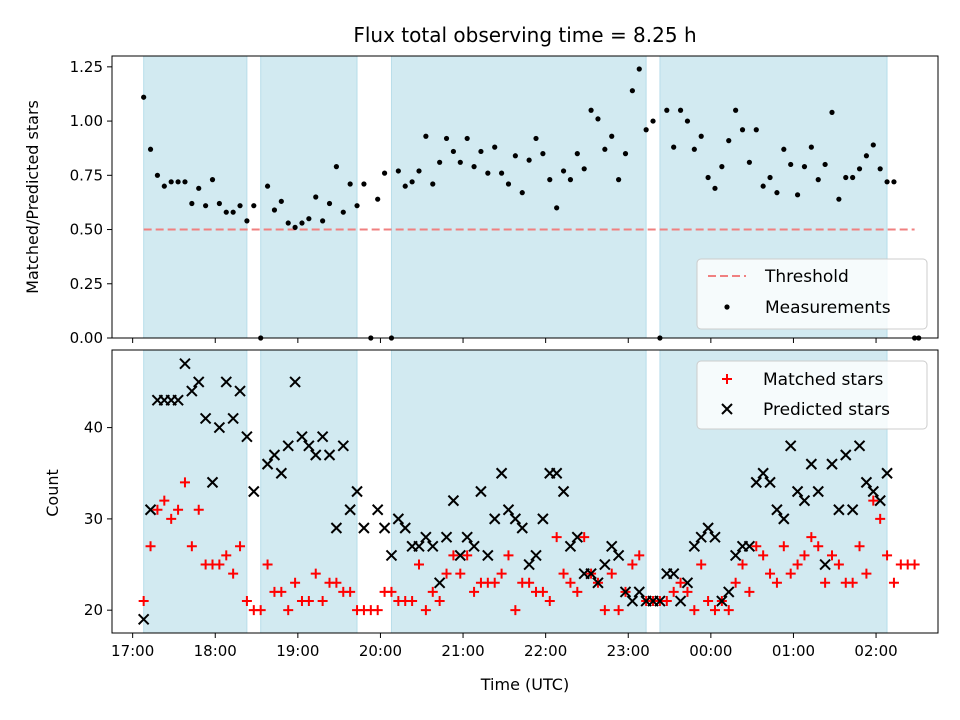 The image size is (960, 720). I want to click on legend-measurements-label: Measurements, so click(828, 308).